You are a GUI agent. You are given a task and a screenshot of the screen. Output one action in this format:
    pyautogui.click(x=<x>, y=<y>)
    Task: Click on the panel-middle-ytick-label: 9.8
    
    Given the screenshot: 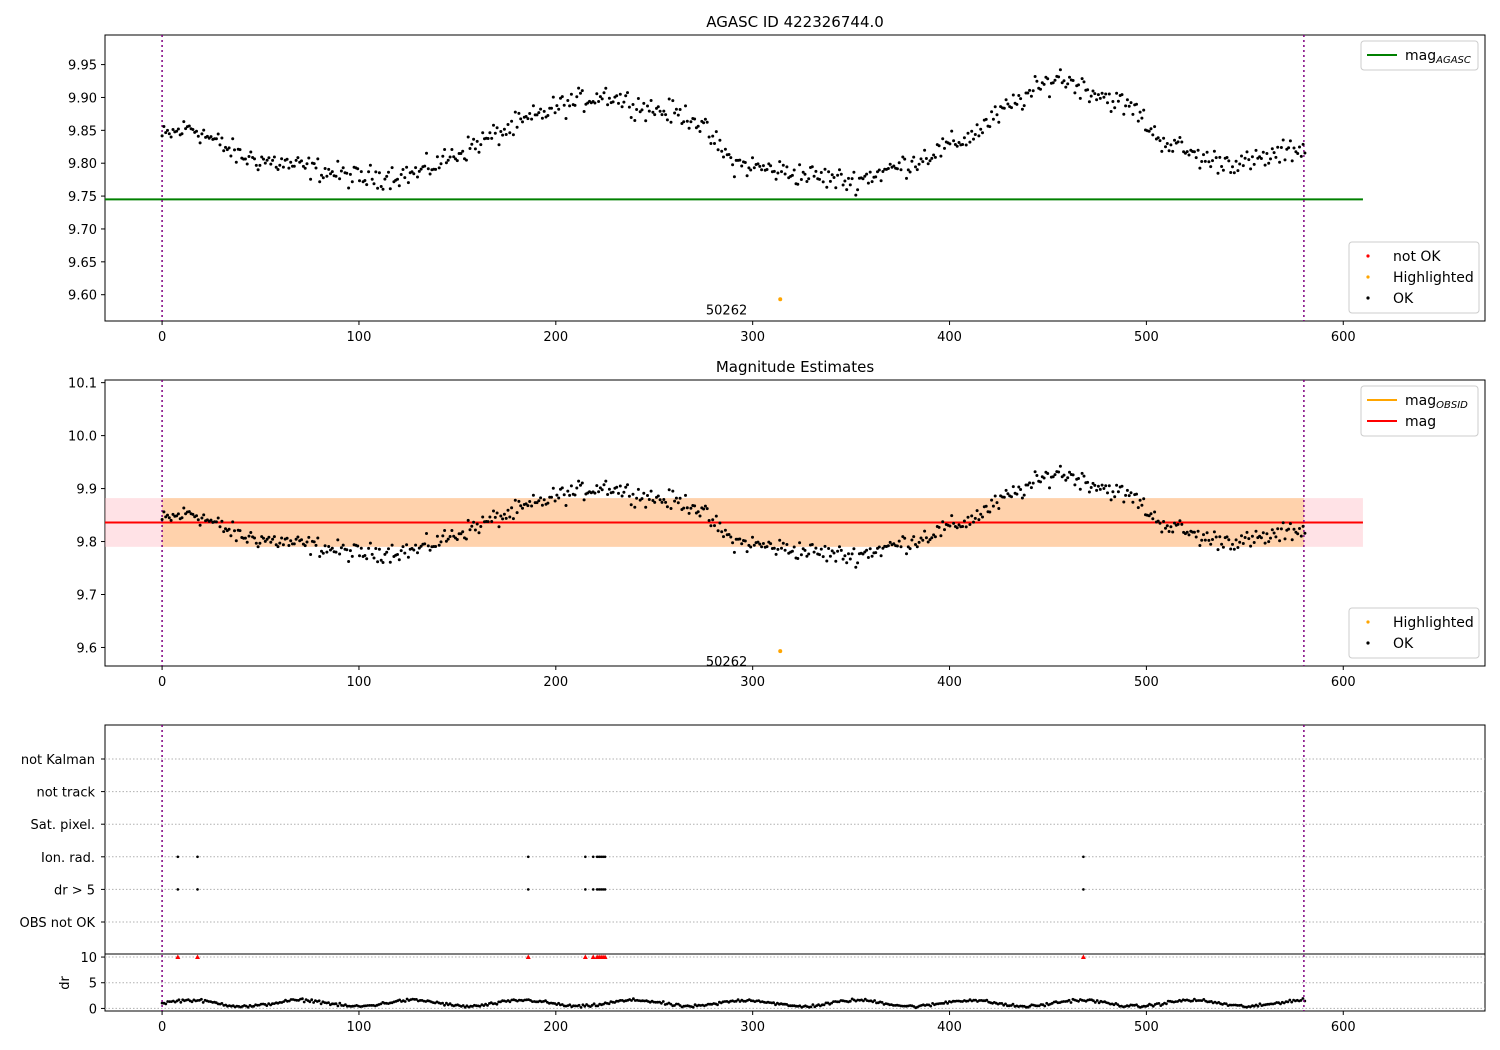 What is the action you would take?
    pyautogui.click(x=86, y=543)
    